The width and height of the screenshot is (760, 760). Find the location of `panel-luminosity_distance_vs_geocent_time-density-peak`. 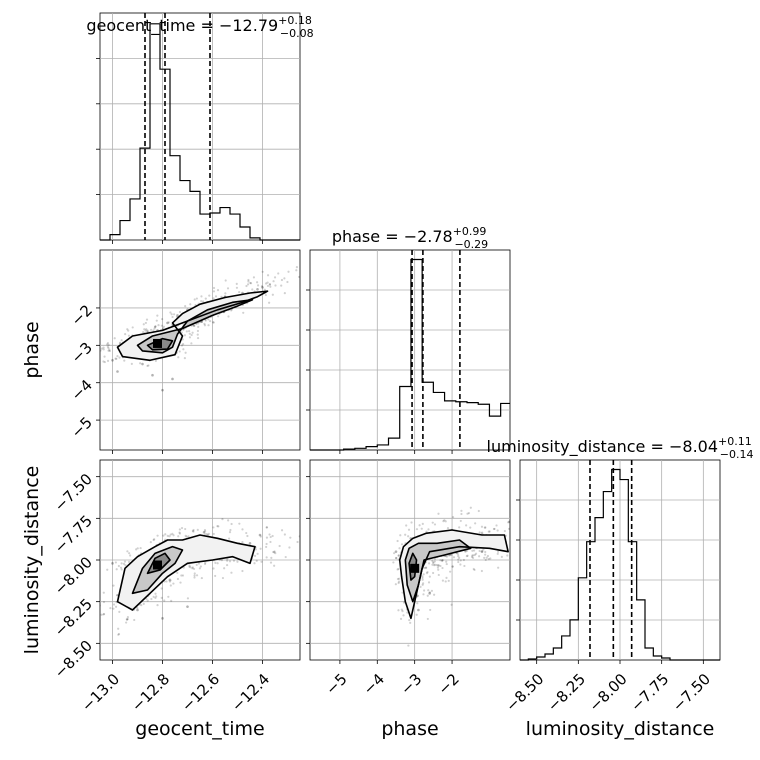

panel-luminosity_distance_vs_geocent_time-density-peak is located at coordinates (157, 565).